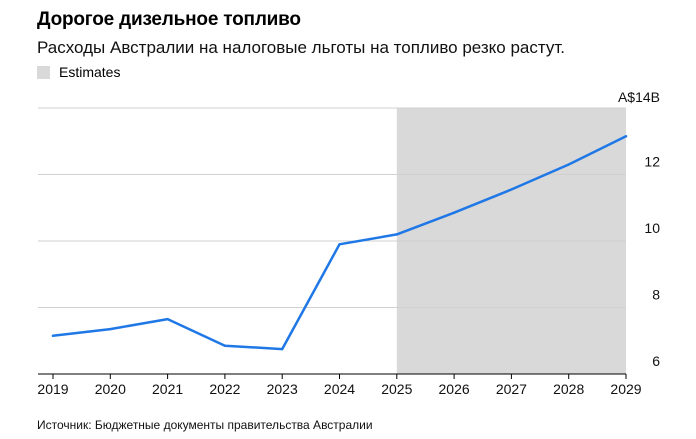 The width and height of the screenshot is (696, 439). What do you see at coordinates (652, 228) in the screenshot?
I see `y-tick-label-10: 10` at bounding box center [652, 228].